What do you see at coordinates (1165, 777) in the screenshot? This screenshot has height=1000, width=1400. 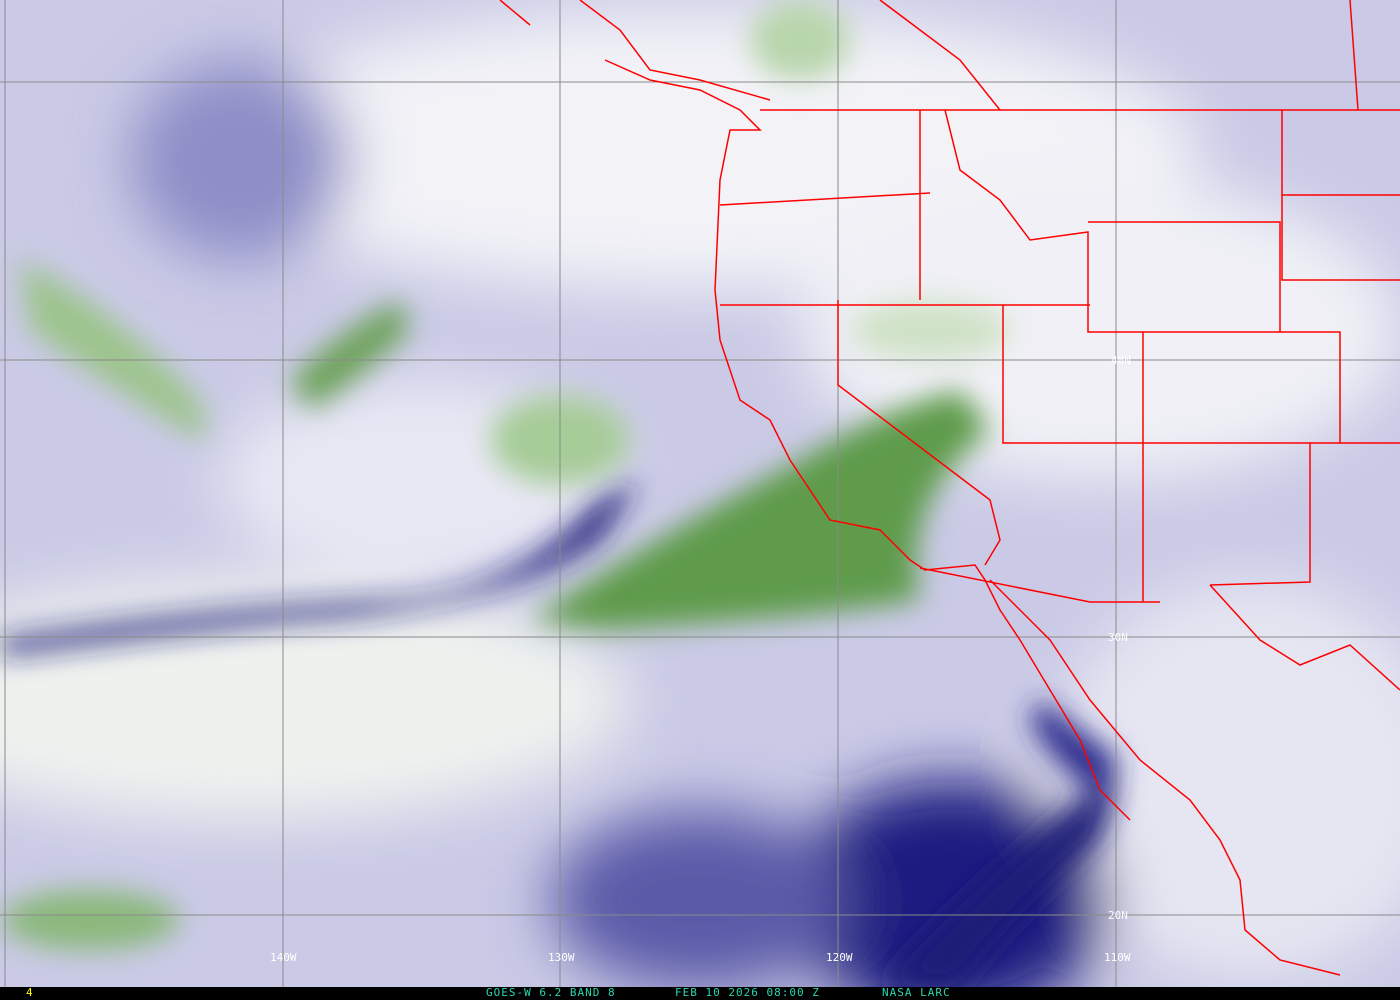 I see `coastline-mexico` at bounding box center [1165, 777].